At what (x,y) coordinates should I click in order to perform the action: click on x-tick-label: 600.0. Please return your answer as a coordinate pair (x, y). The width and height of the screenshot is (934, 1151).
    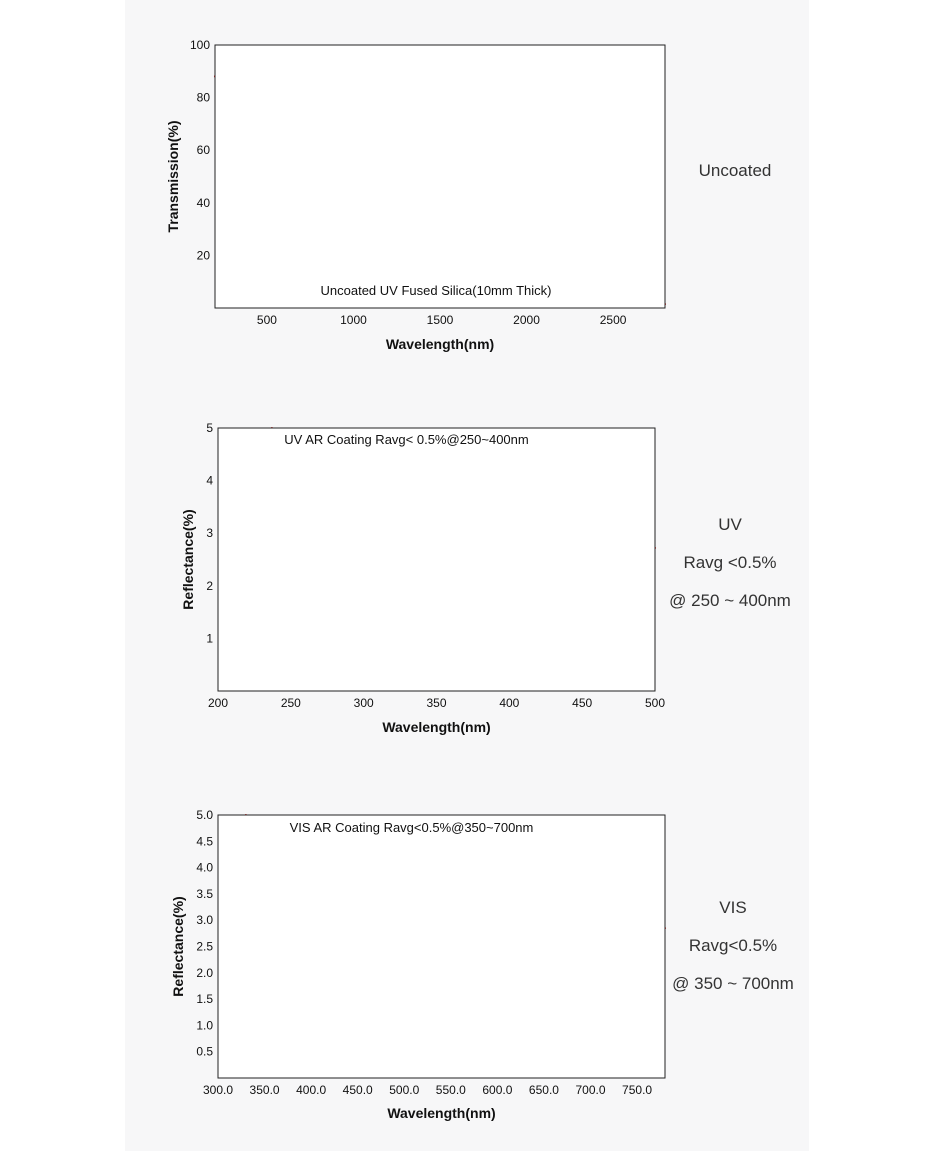
    Looking at the image, I should click on (497, 1090).